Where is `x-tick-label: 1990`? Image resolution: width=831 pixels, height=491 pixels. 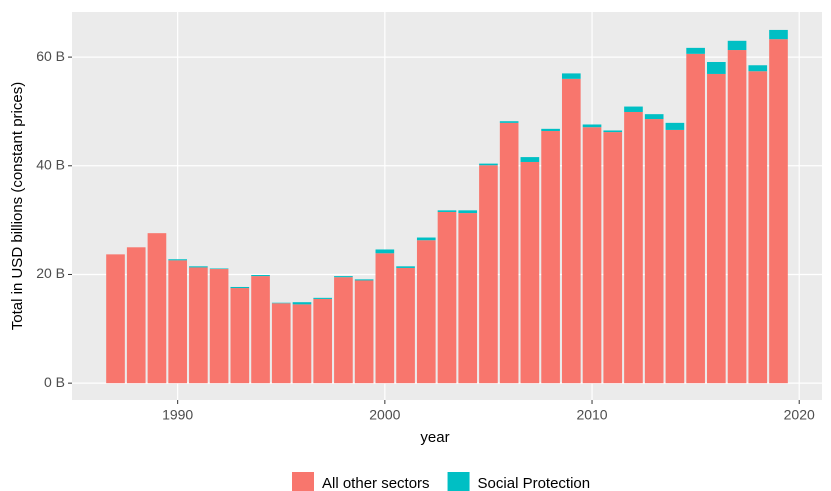 x-tick-label: 1990 is located at coordinates (177, 415).